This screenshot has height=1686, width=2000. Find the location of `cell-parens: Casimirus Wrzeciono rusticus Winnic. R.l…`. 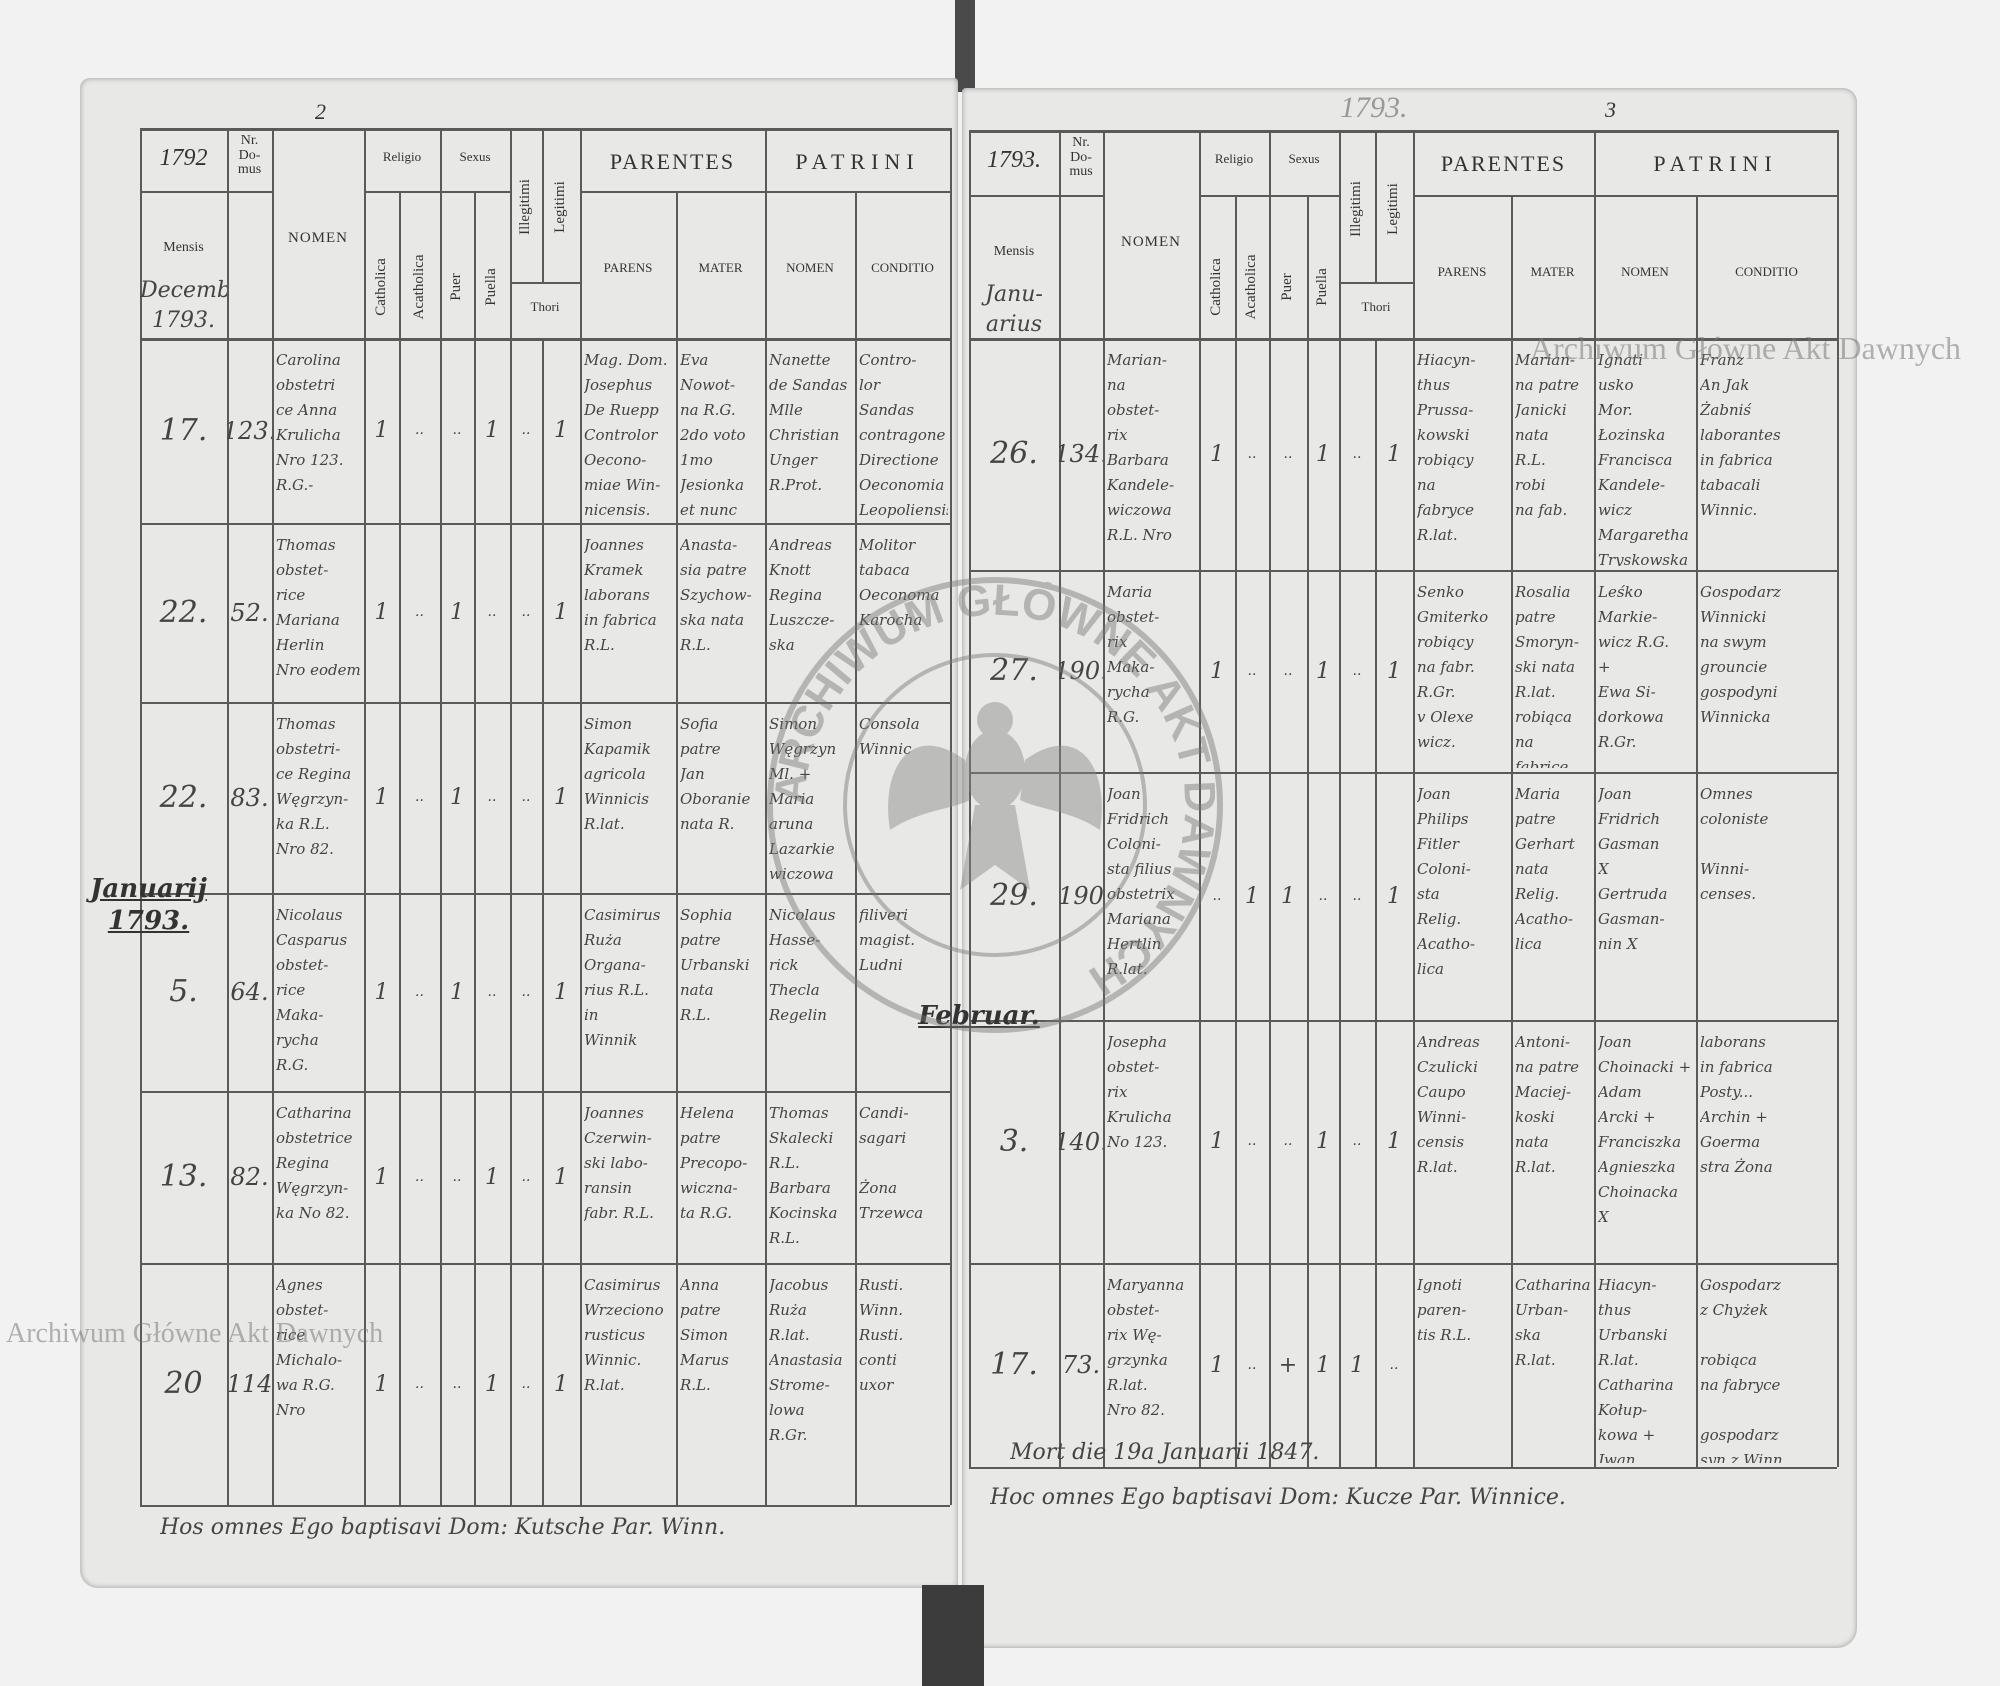

cell-parens: Casimirus Wrzeciono rusticus Winnic. R.l… is located at coordinates (624, 1335).